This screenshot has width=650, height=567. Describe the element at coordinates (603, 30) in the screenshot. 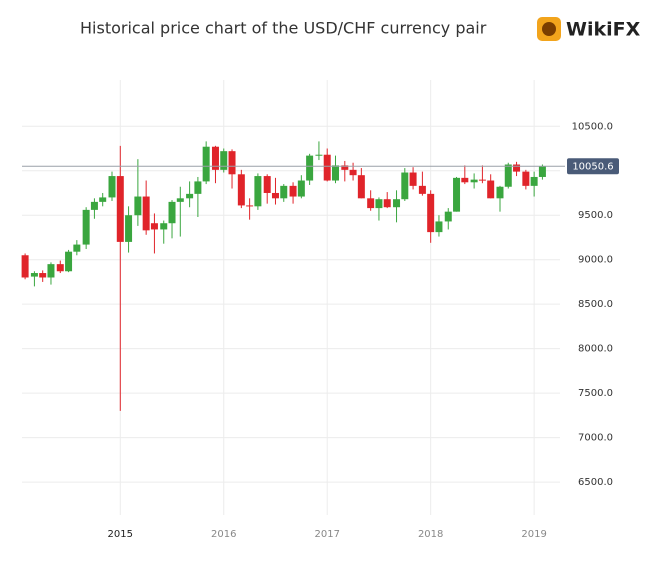

I see `brand-name: WikiFX` at that location.